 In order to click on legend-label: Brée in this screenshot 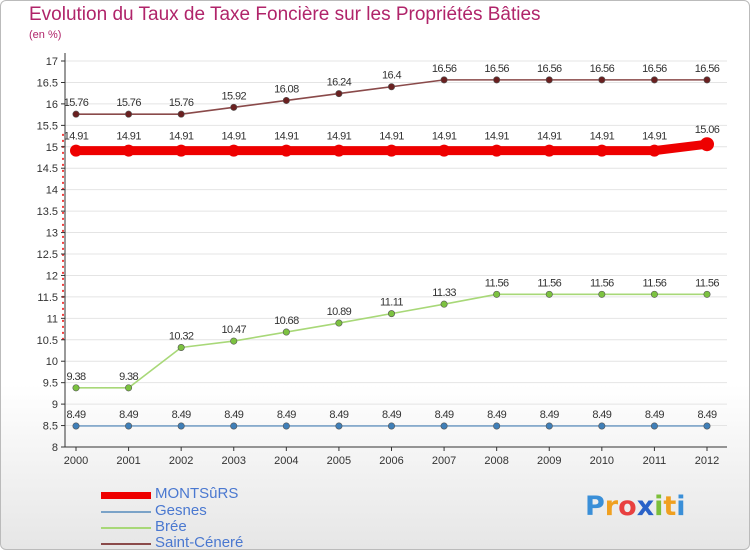, I will do `click(171, 526)`.